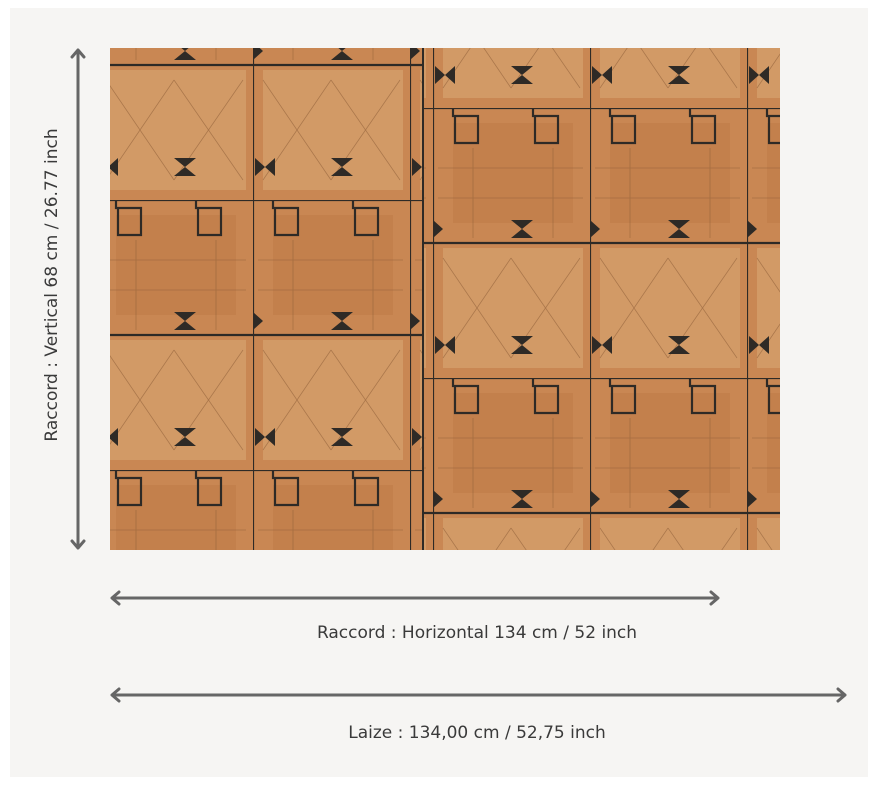  What do you see at coordinates (415, 598) in the screenshot?
I see `horizontal-arrow` at bounding box center [415, 598].